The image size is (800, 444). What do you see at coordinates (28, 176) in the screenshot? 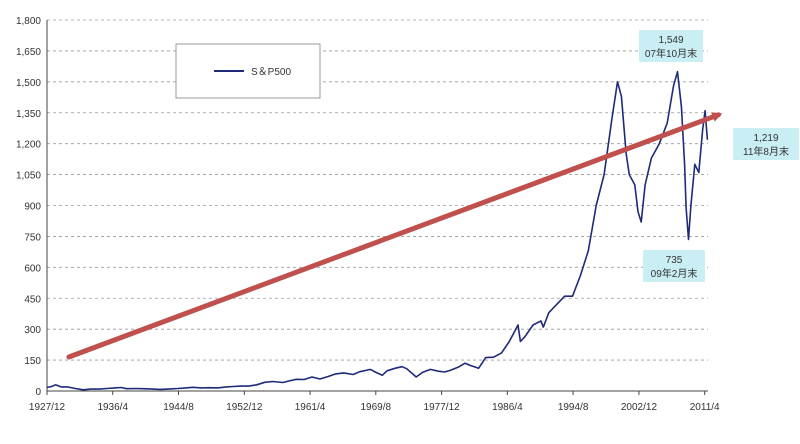
I see `y-tick-label: 1,050` at bounding box center [28, 176].